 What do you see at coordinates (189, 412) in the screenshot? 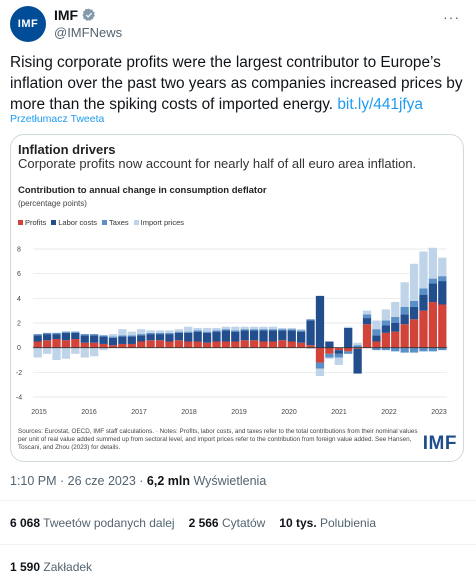
I see `x-tick-label: 2018` at bounding box center [189, 412].